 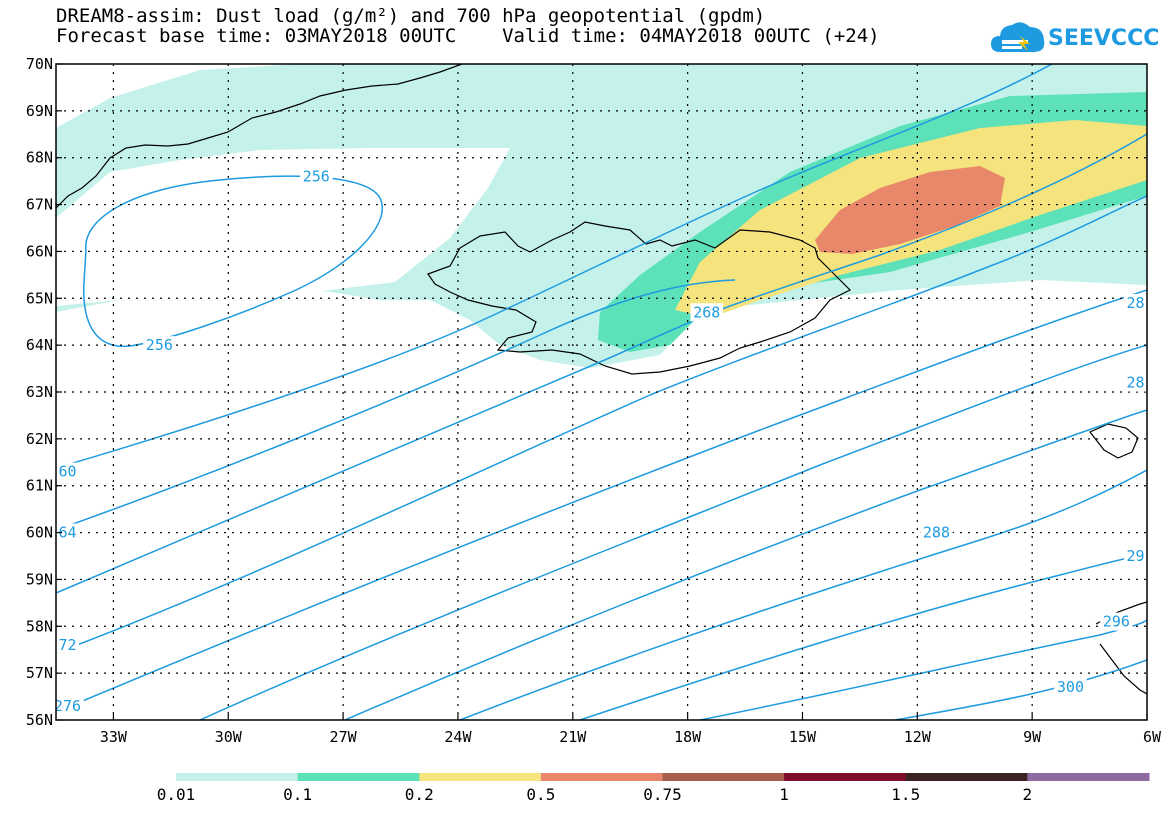 I want to click on colorbar: 0.01 0.1 0.2 0.5 0.75 1 1.5 2, so click(x=653, y=788).